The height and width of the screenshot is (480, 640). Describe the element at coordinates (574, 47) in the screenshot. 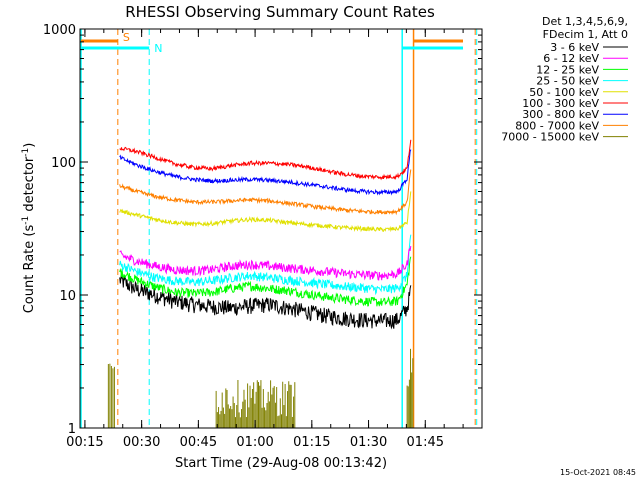

I see `legend-label: 3 - 6 keV` at that location.